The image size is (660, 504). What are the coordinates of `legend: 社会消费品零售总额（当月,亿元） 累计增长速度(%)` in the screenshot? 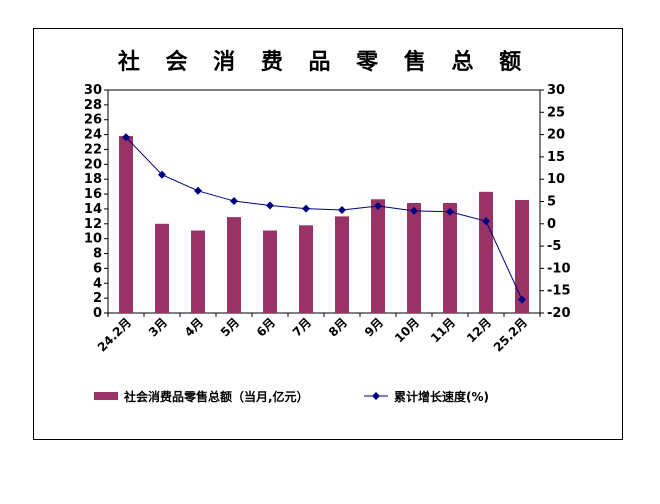 It's located at (291, 396).